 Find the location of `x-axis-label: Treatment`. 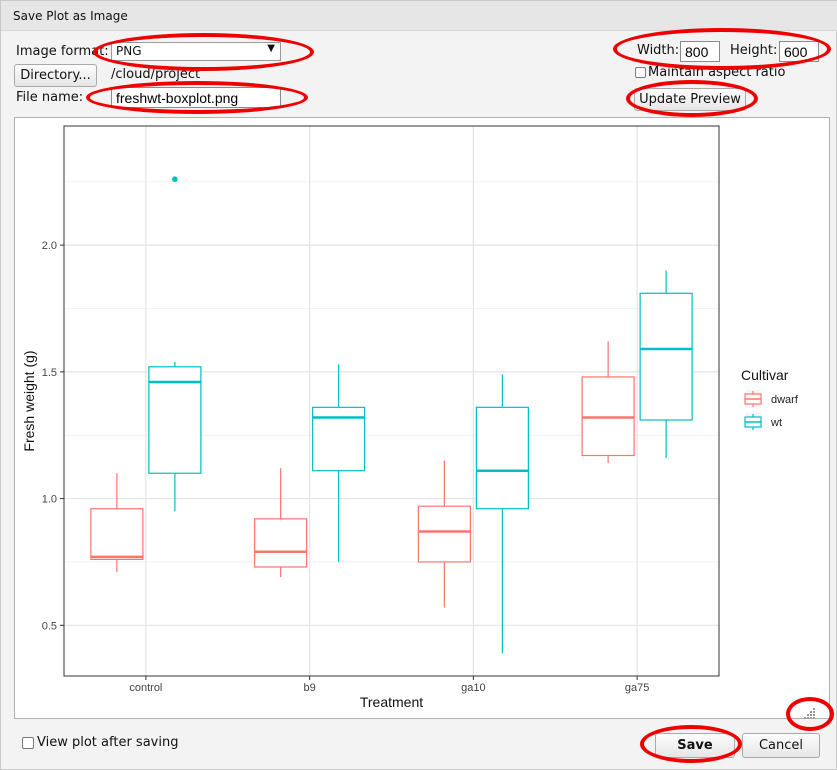

x-axis-label: Treatment is located at coordinates (391, 702).